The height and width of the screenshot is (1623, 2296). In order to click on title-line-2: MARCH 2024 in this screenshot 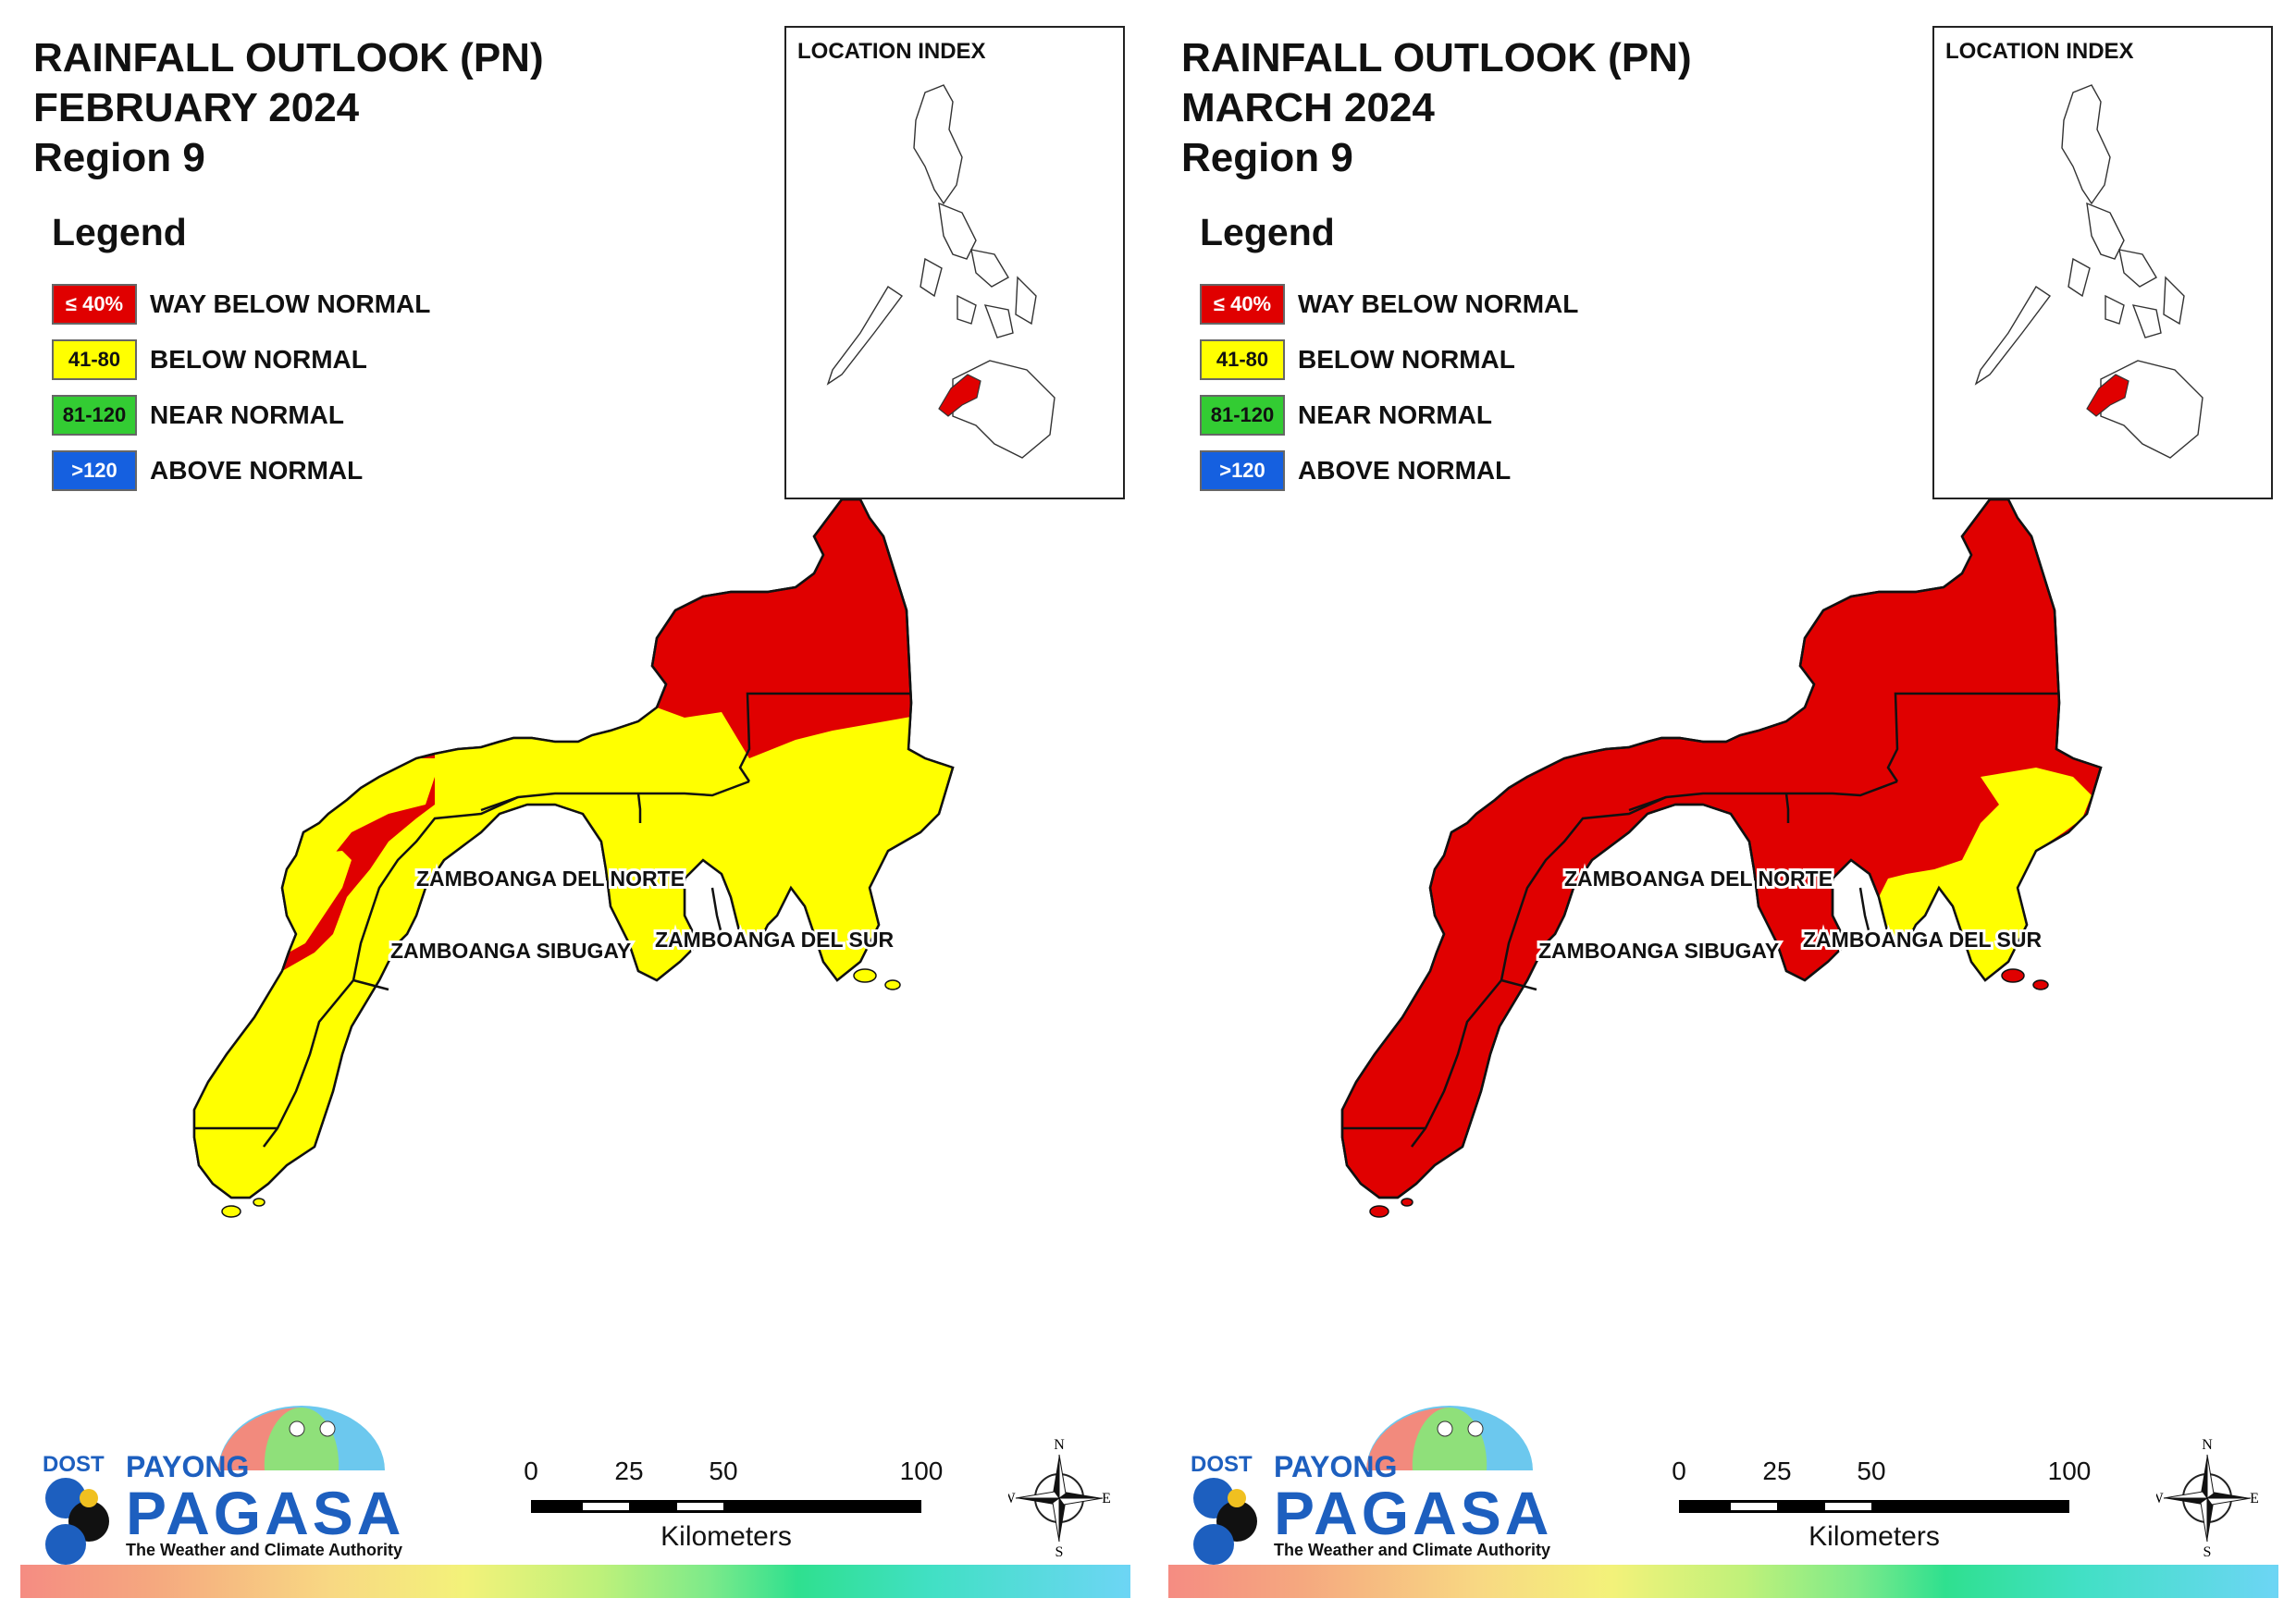, I will do `click(1308, 107)`.